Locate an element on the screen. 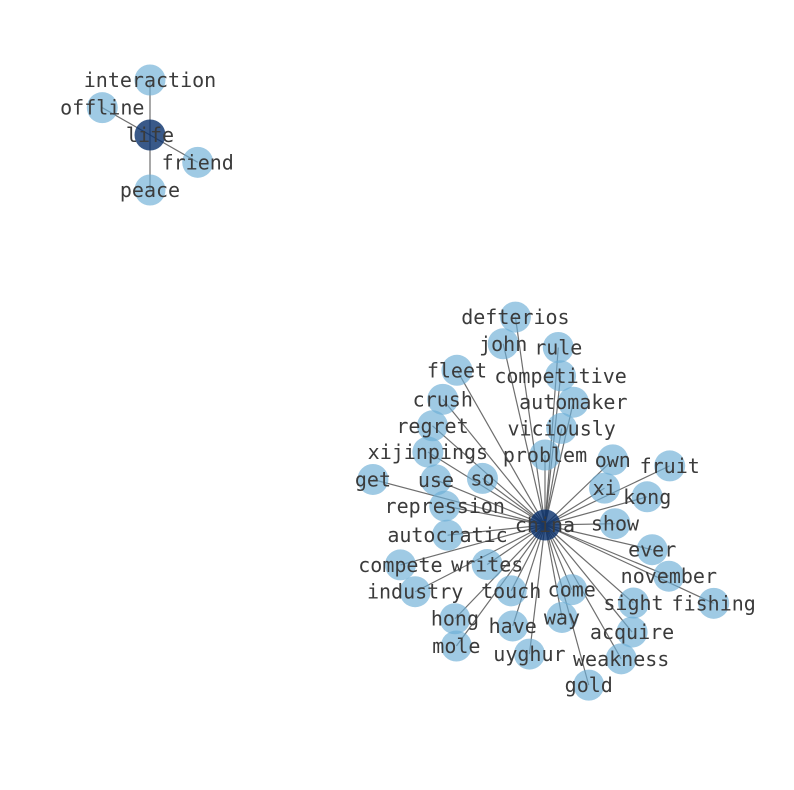 The image size is (794, 790). edge-china-use is located at coordinates (490, 502).